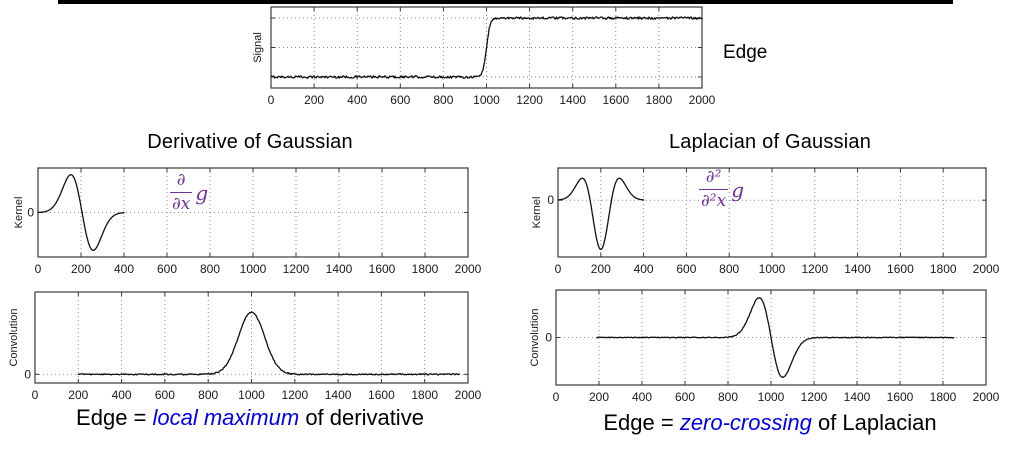 The image size is (1018, 457). Describe the element at coordinates (745, 422) in the screenshot. I see `laplacian-caption-highlight: zero-crossing` at that location.